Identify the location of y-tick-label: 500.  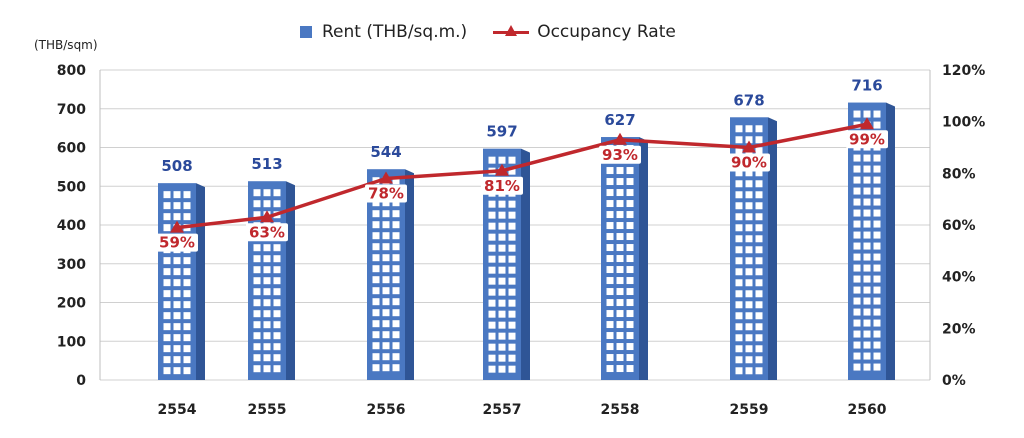
(71, 187).